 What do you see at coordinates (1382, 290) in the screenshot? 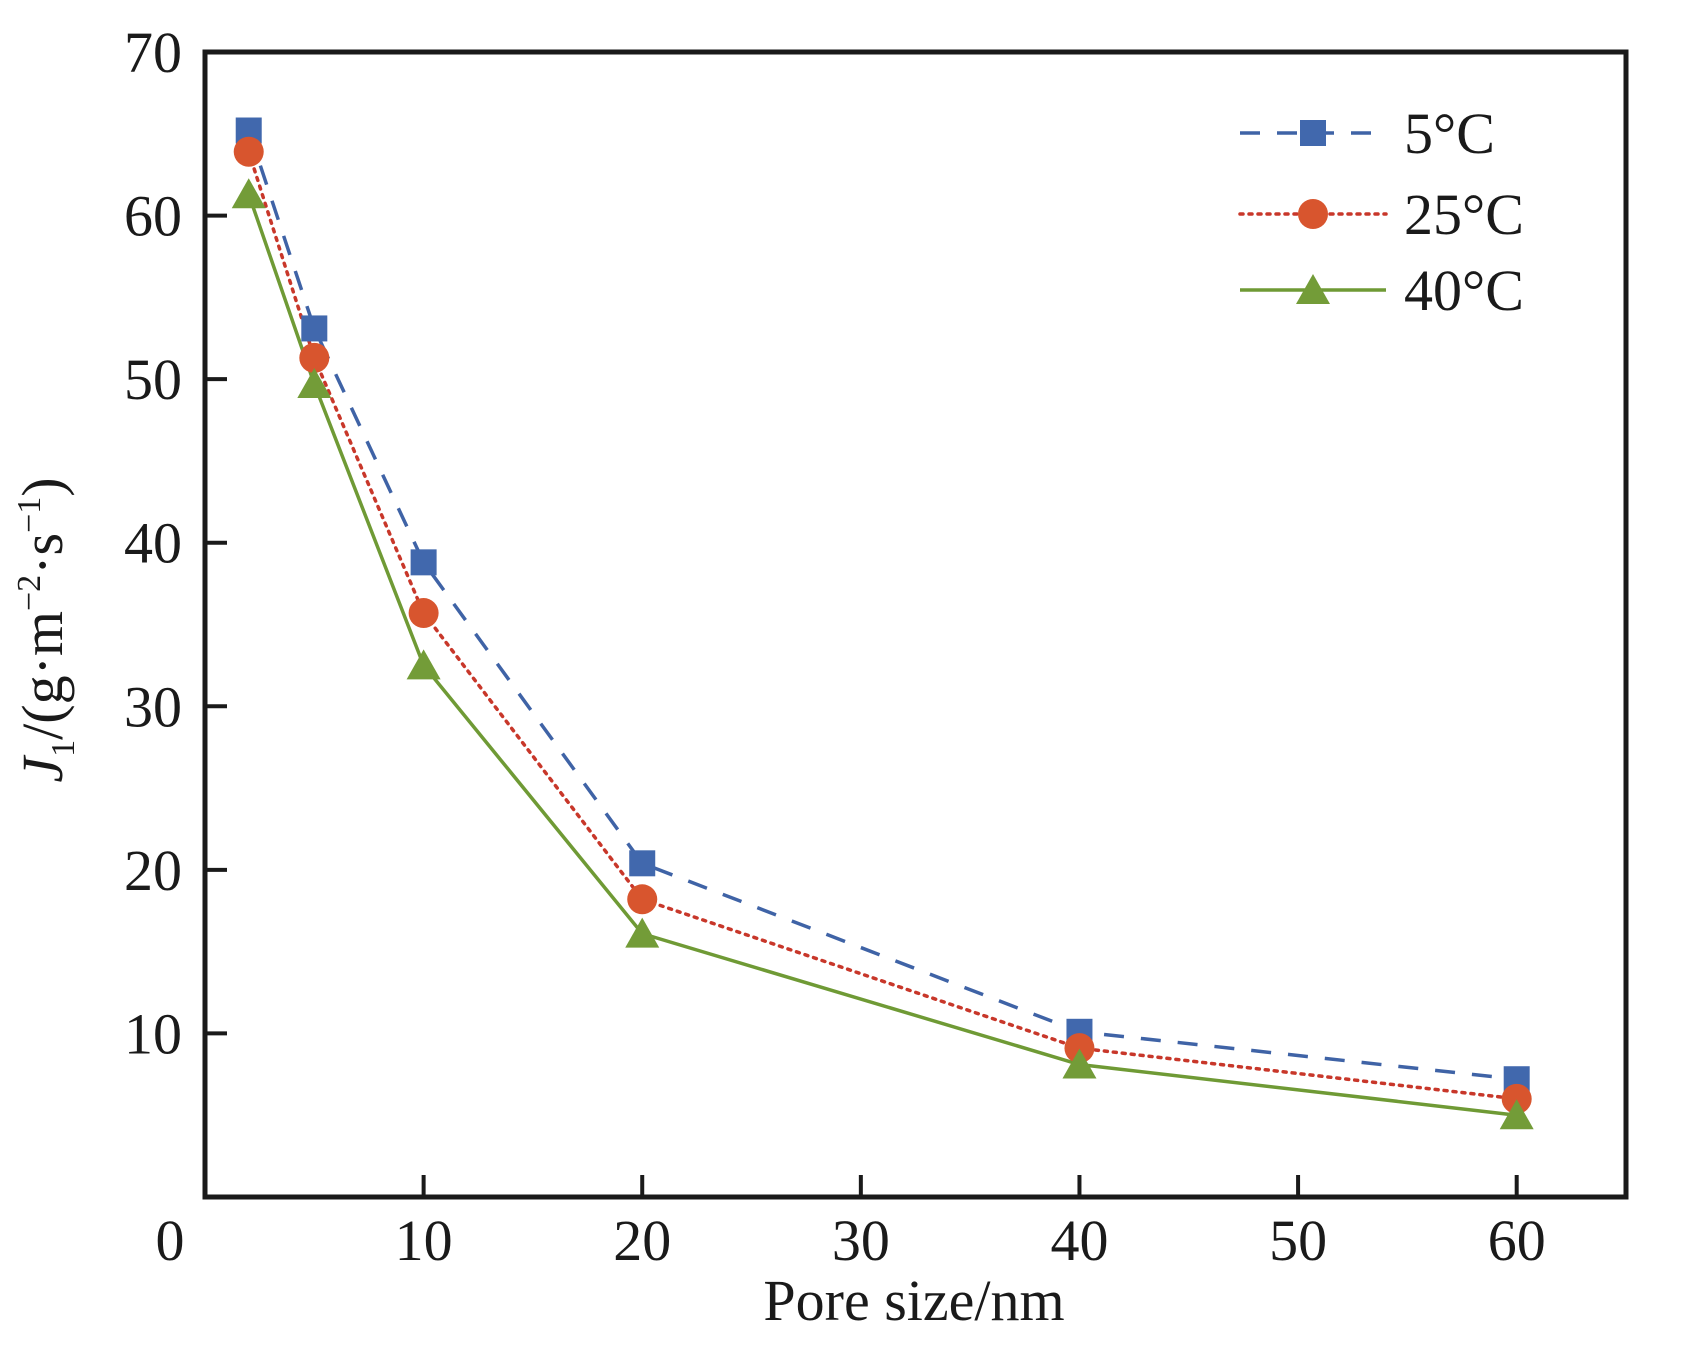
I see `legend-item: 40°C` at bounding box center [1382, 290].